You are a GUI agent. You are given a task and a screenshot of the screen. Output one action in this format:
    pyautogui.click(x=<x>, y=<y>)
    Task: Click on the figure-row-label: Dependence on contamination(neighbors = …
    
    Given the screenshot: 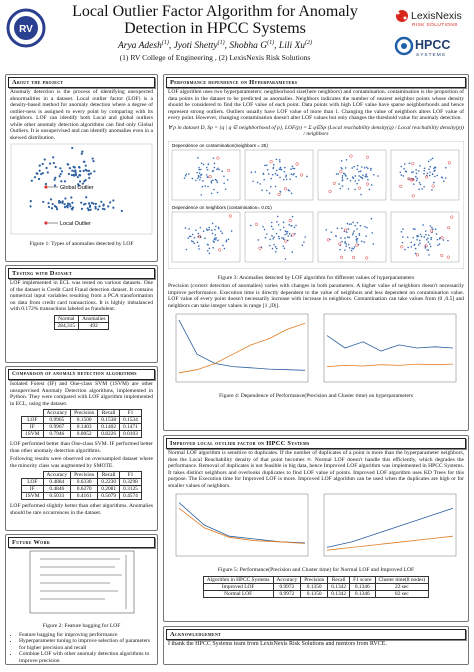 What is the action you would take?
    pyautogui.click(x=220, y=145)
    